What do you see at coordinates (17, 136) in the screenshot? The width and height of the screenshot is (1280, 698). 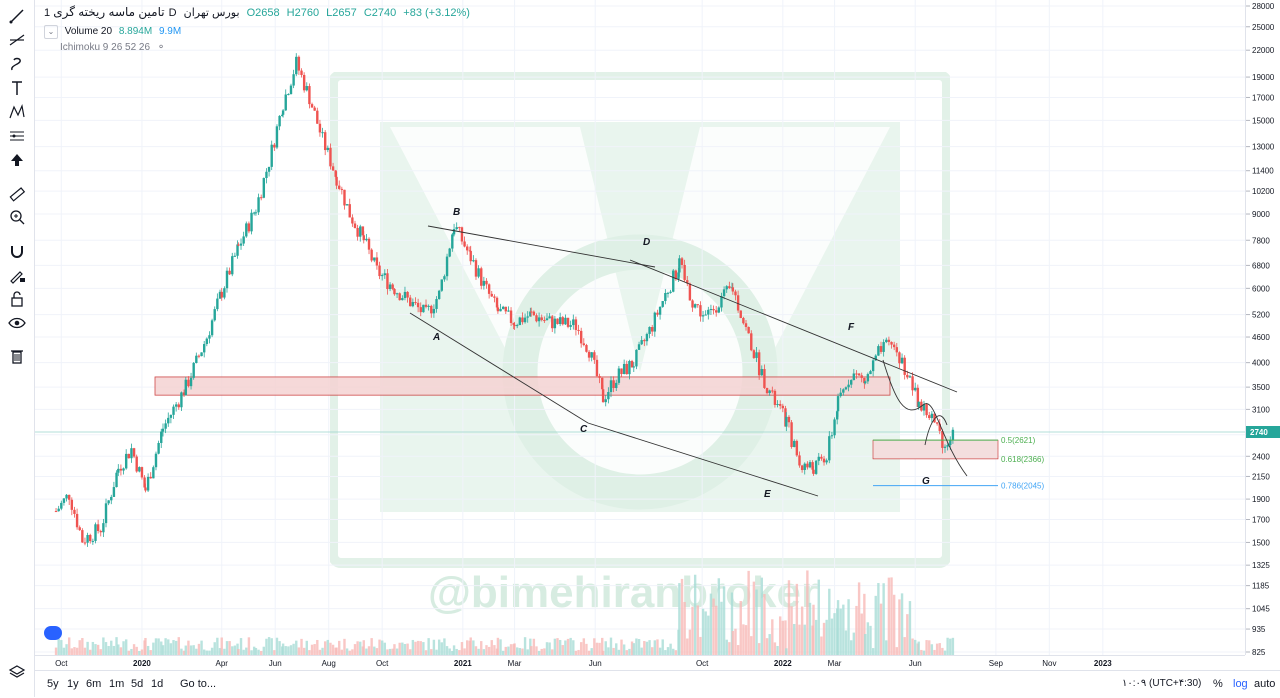 I see `fib-tool-icon` at bounding box center [17, 136].